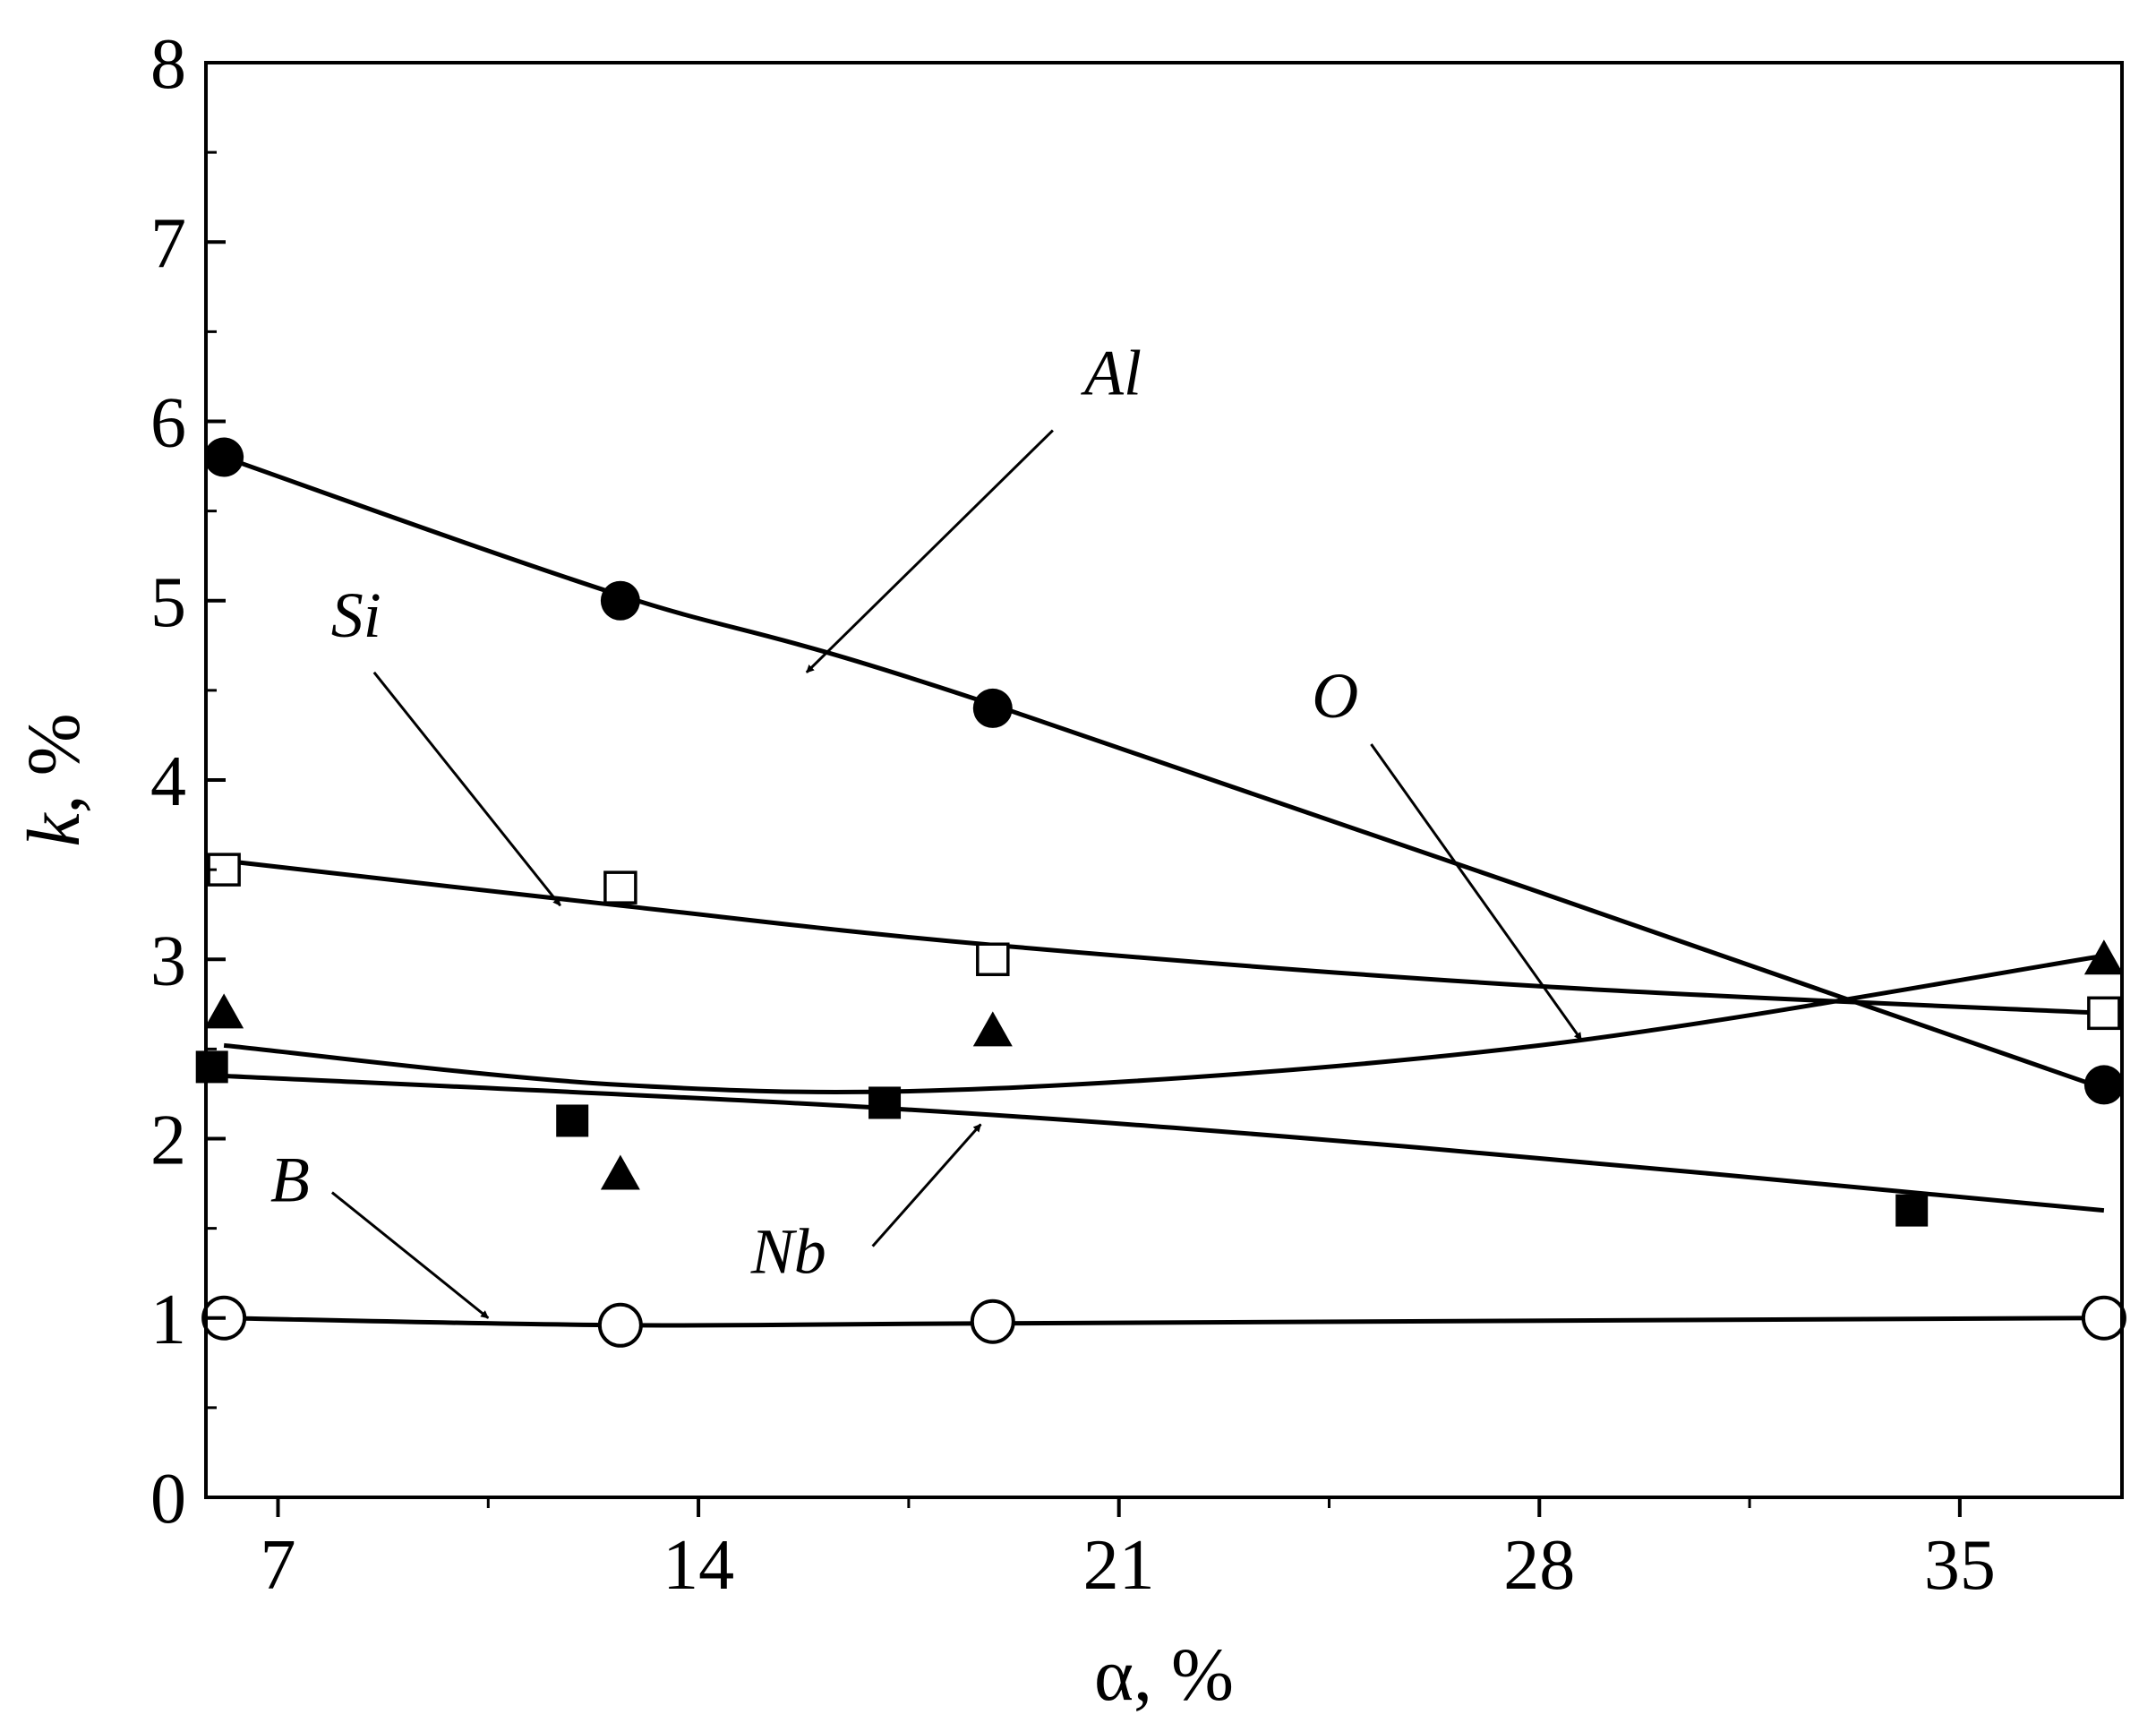 Image resolution: width=2156 pixels, height=1723 pixels. I want to click on series-label-o: O, so click(1335, 696).